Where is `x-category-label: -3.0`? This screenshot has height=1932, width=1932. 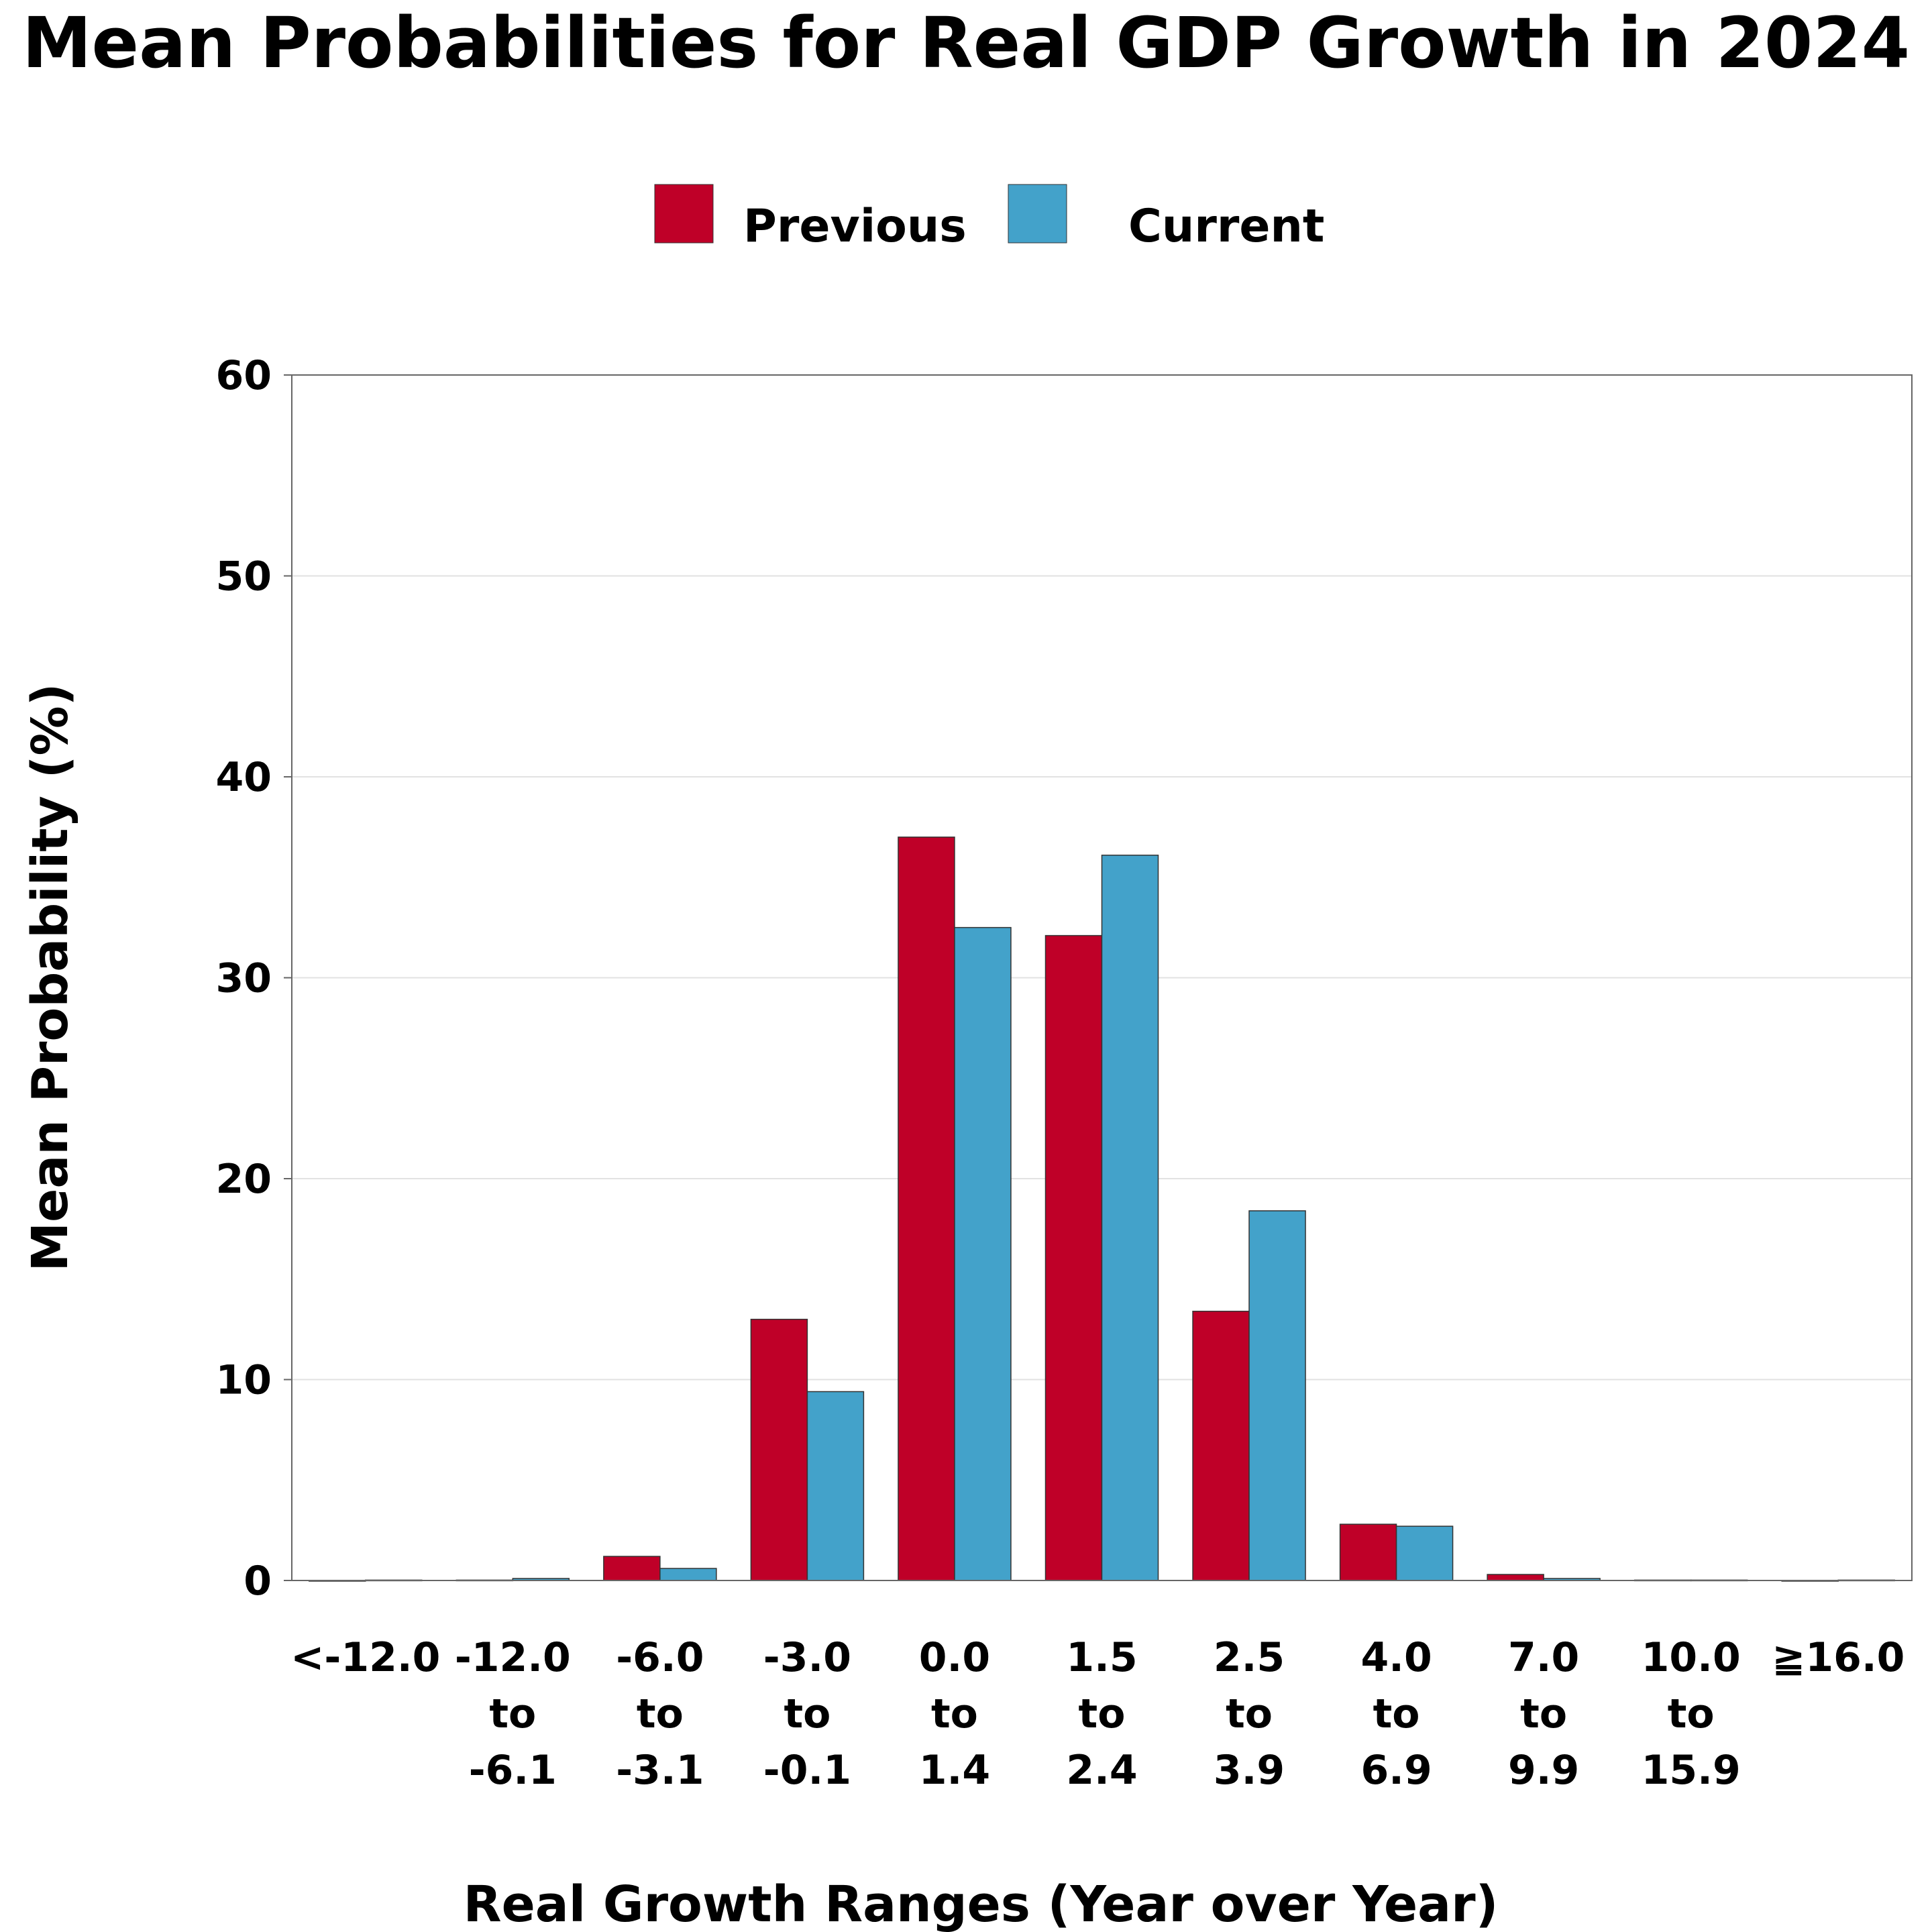
x-category-label: -3.0 is located at coordinates (807, 1657).